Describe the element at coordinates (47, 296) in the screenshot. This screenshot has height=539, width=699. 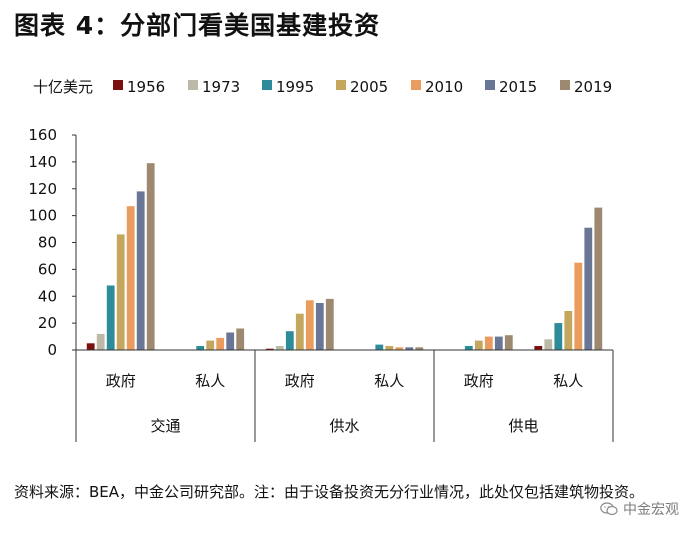
I see `y-tick-label: 40` at that location.